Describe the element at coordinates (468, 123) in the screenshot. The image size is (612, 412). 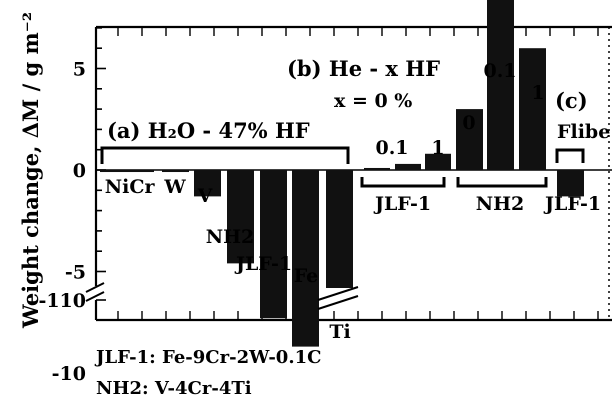
I see `bar-label-b-nh2-0: 0` at that location.